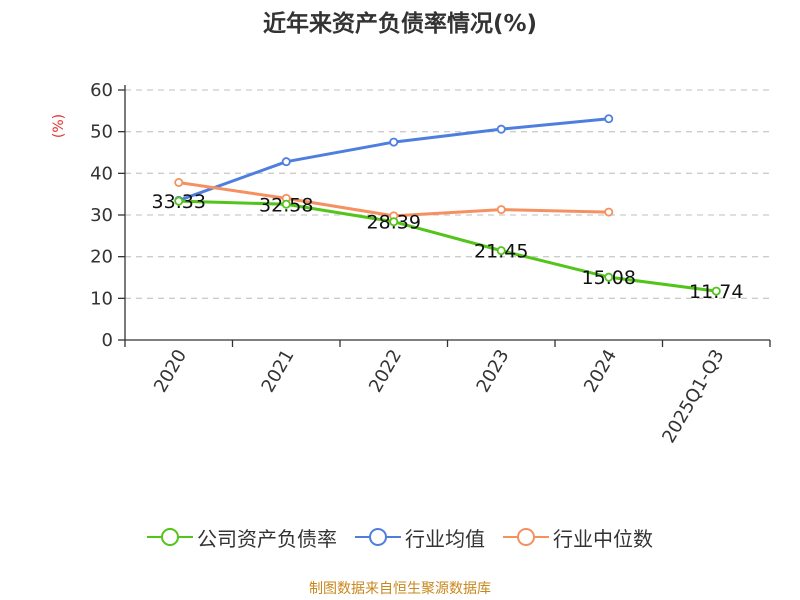  Describe the element at coordinates (492, 371) in the screenshot. I see `x-tick-label: 2023` at that location.